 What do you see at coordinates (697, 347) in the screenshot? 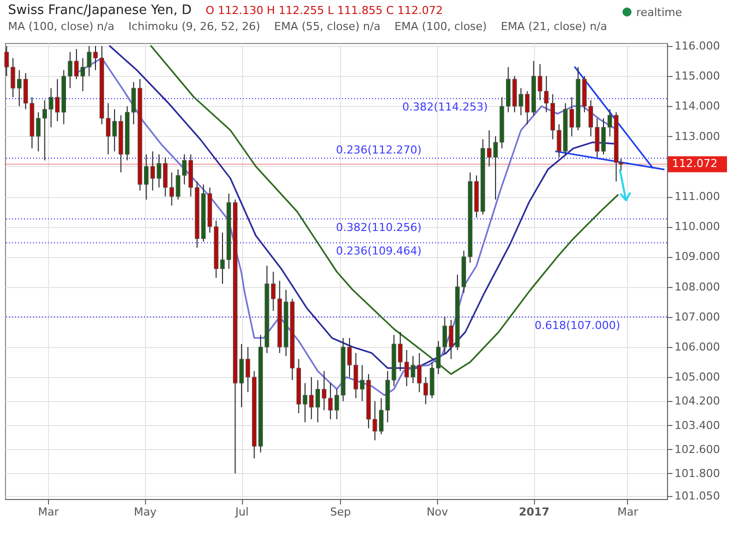
I see `y-tick-label: 106.000` at bounding box center [697, 347].